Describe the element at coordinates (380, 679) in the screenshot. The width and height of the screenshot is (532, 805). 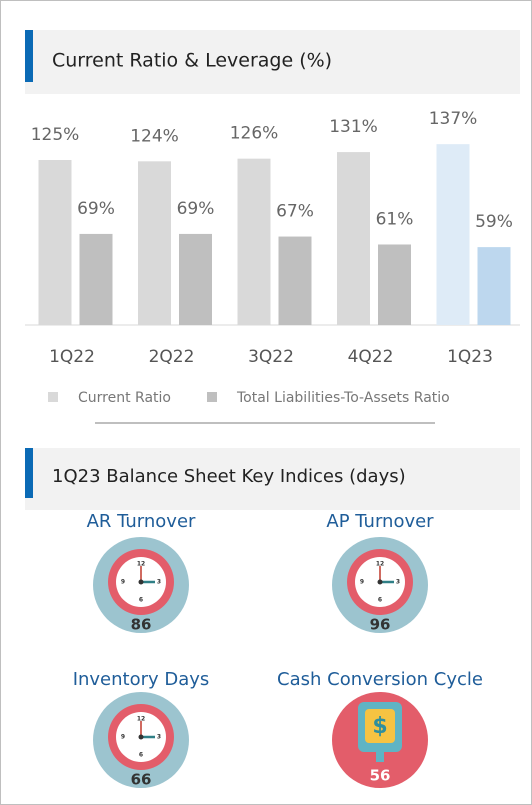
I see `index-label: Cash Conversion Cycle` at that location.